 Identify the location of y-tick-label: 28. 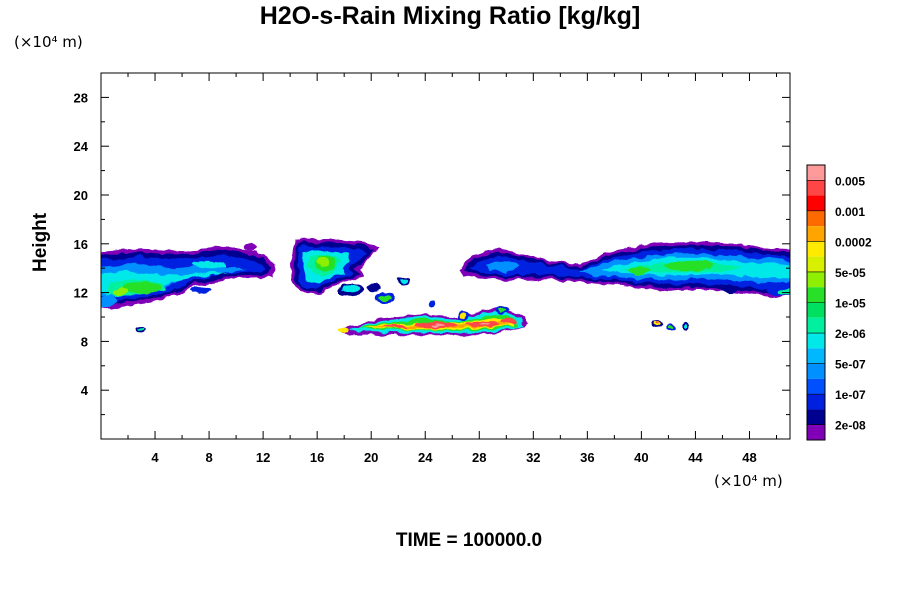
(81, 97).